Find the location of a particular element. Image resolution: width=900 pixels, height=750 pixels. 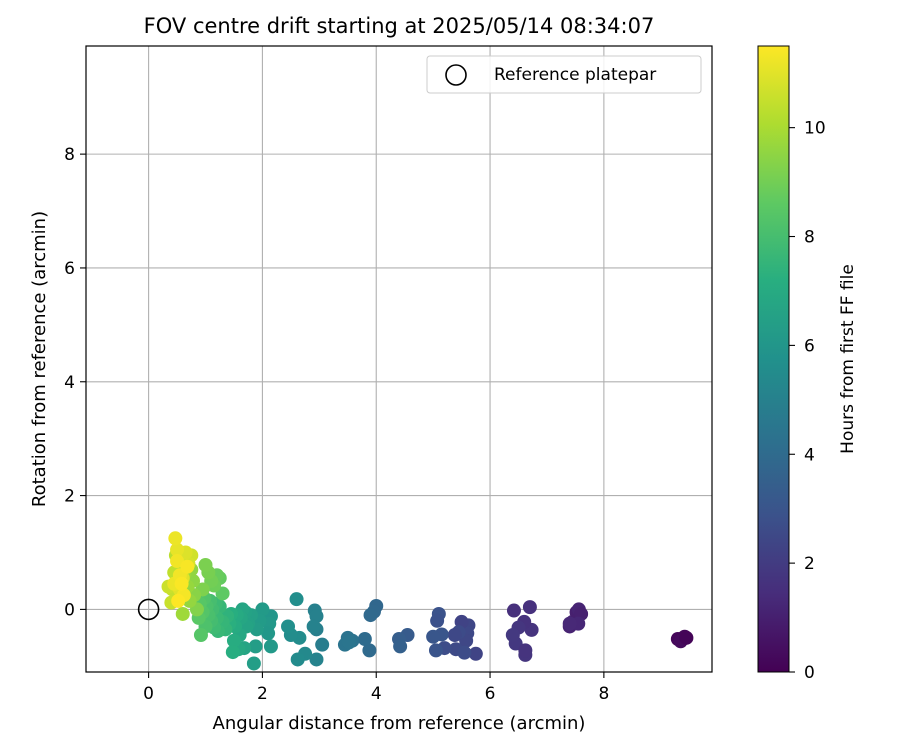

y-tick-label: 8 is located at coordinates (69, 155).